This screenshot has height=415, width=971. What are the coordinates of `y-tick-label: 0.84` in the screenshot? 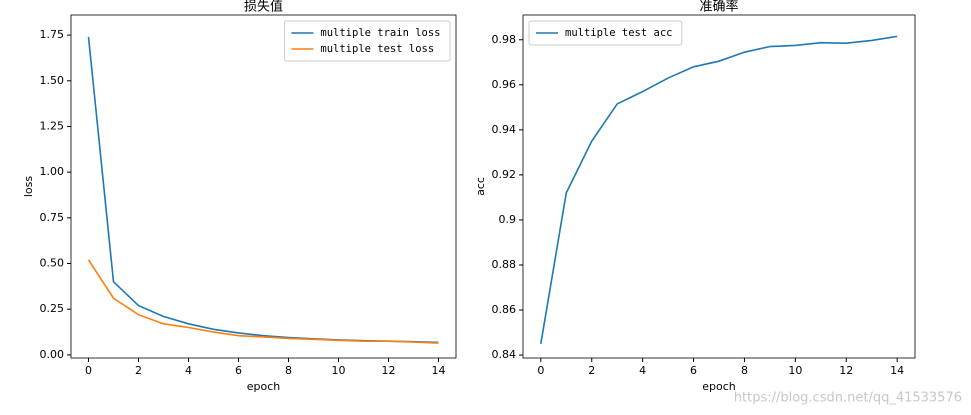 It's located at (504, 354).